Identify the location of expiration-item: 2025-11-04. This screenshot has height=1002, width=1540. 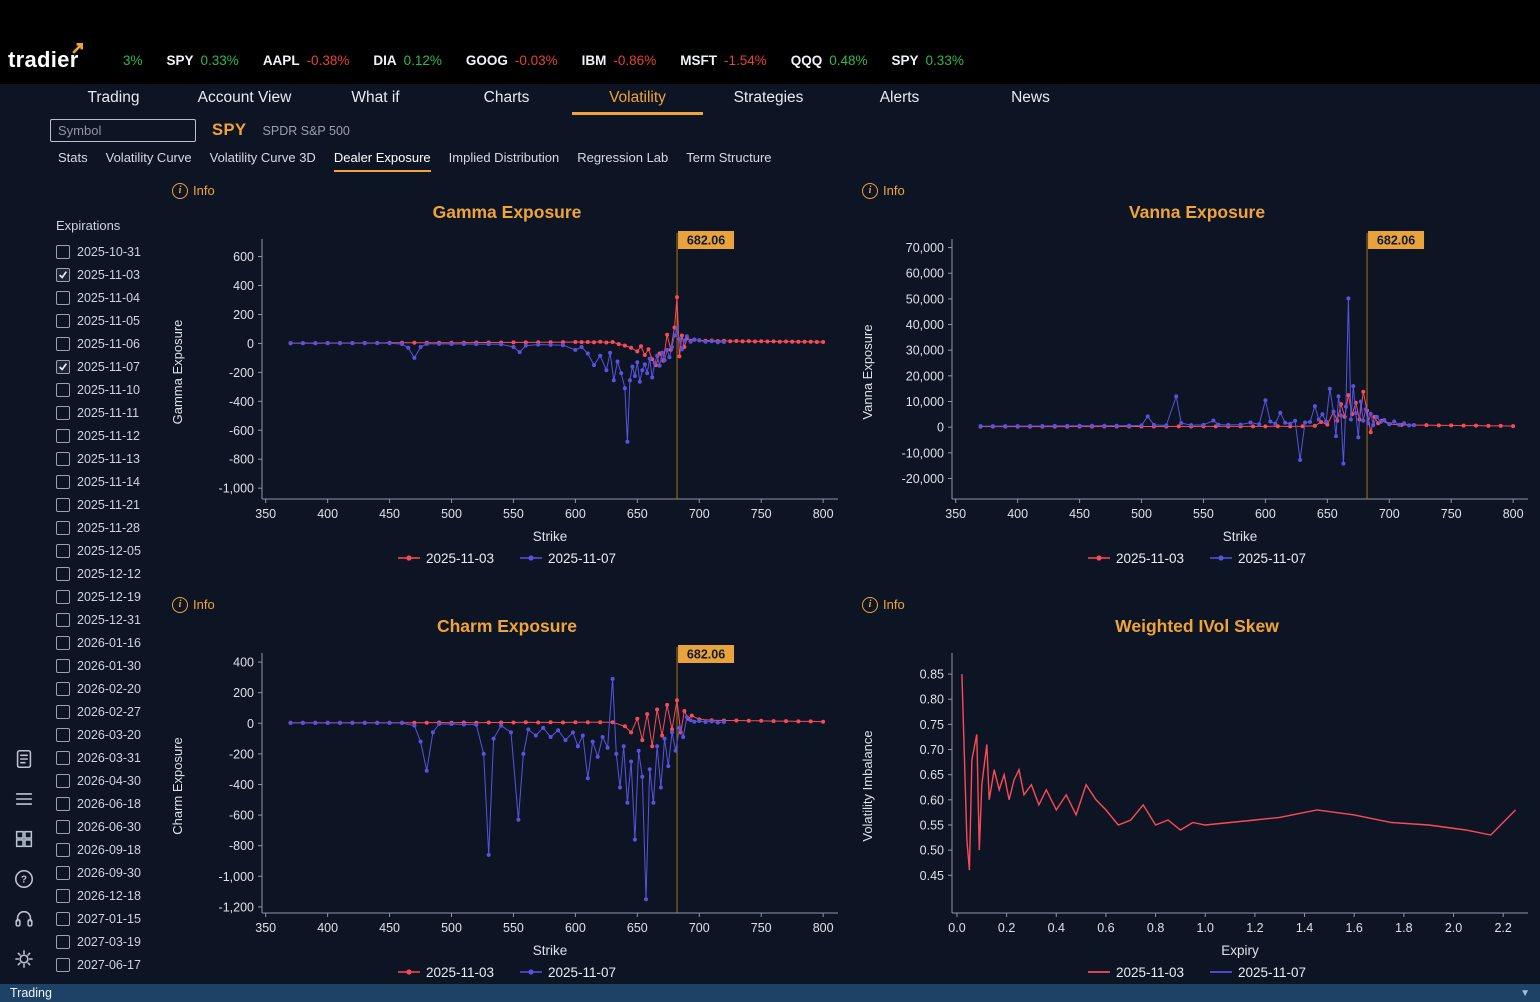
(109, 297).